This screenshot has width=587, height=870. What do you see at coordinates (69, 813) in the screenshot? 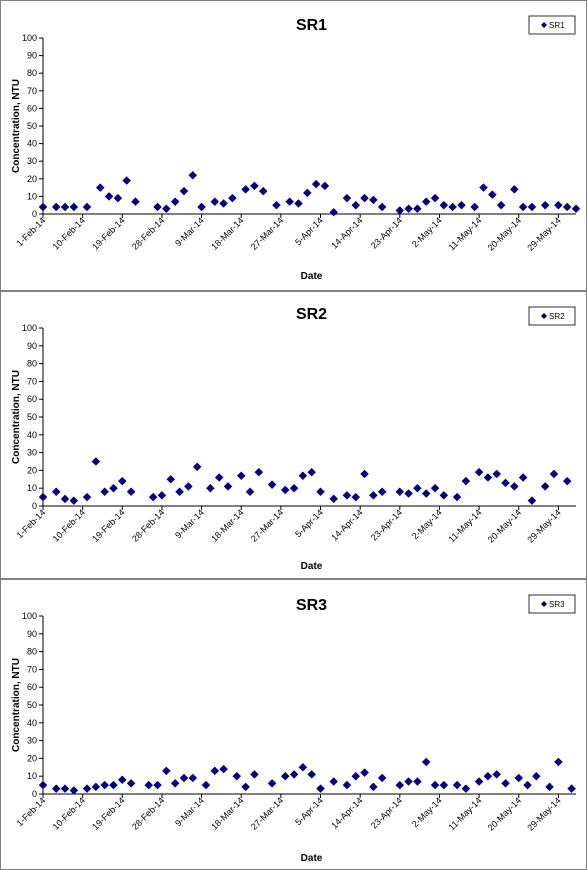
I see `x-tick-label: 10-Feb-14` at bounding box center [69, 813].